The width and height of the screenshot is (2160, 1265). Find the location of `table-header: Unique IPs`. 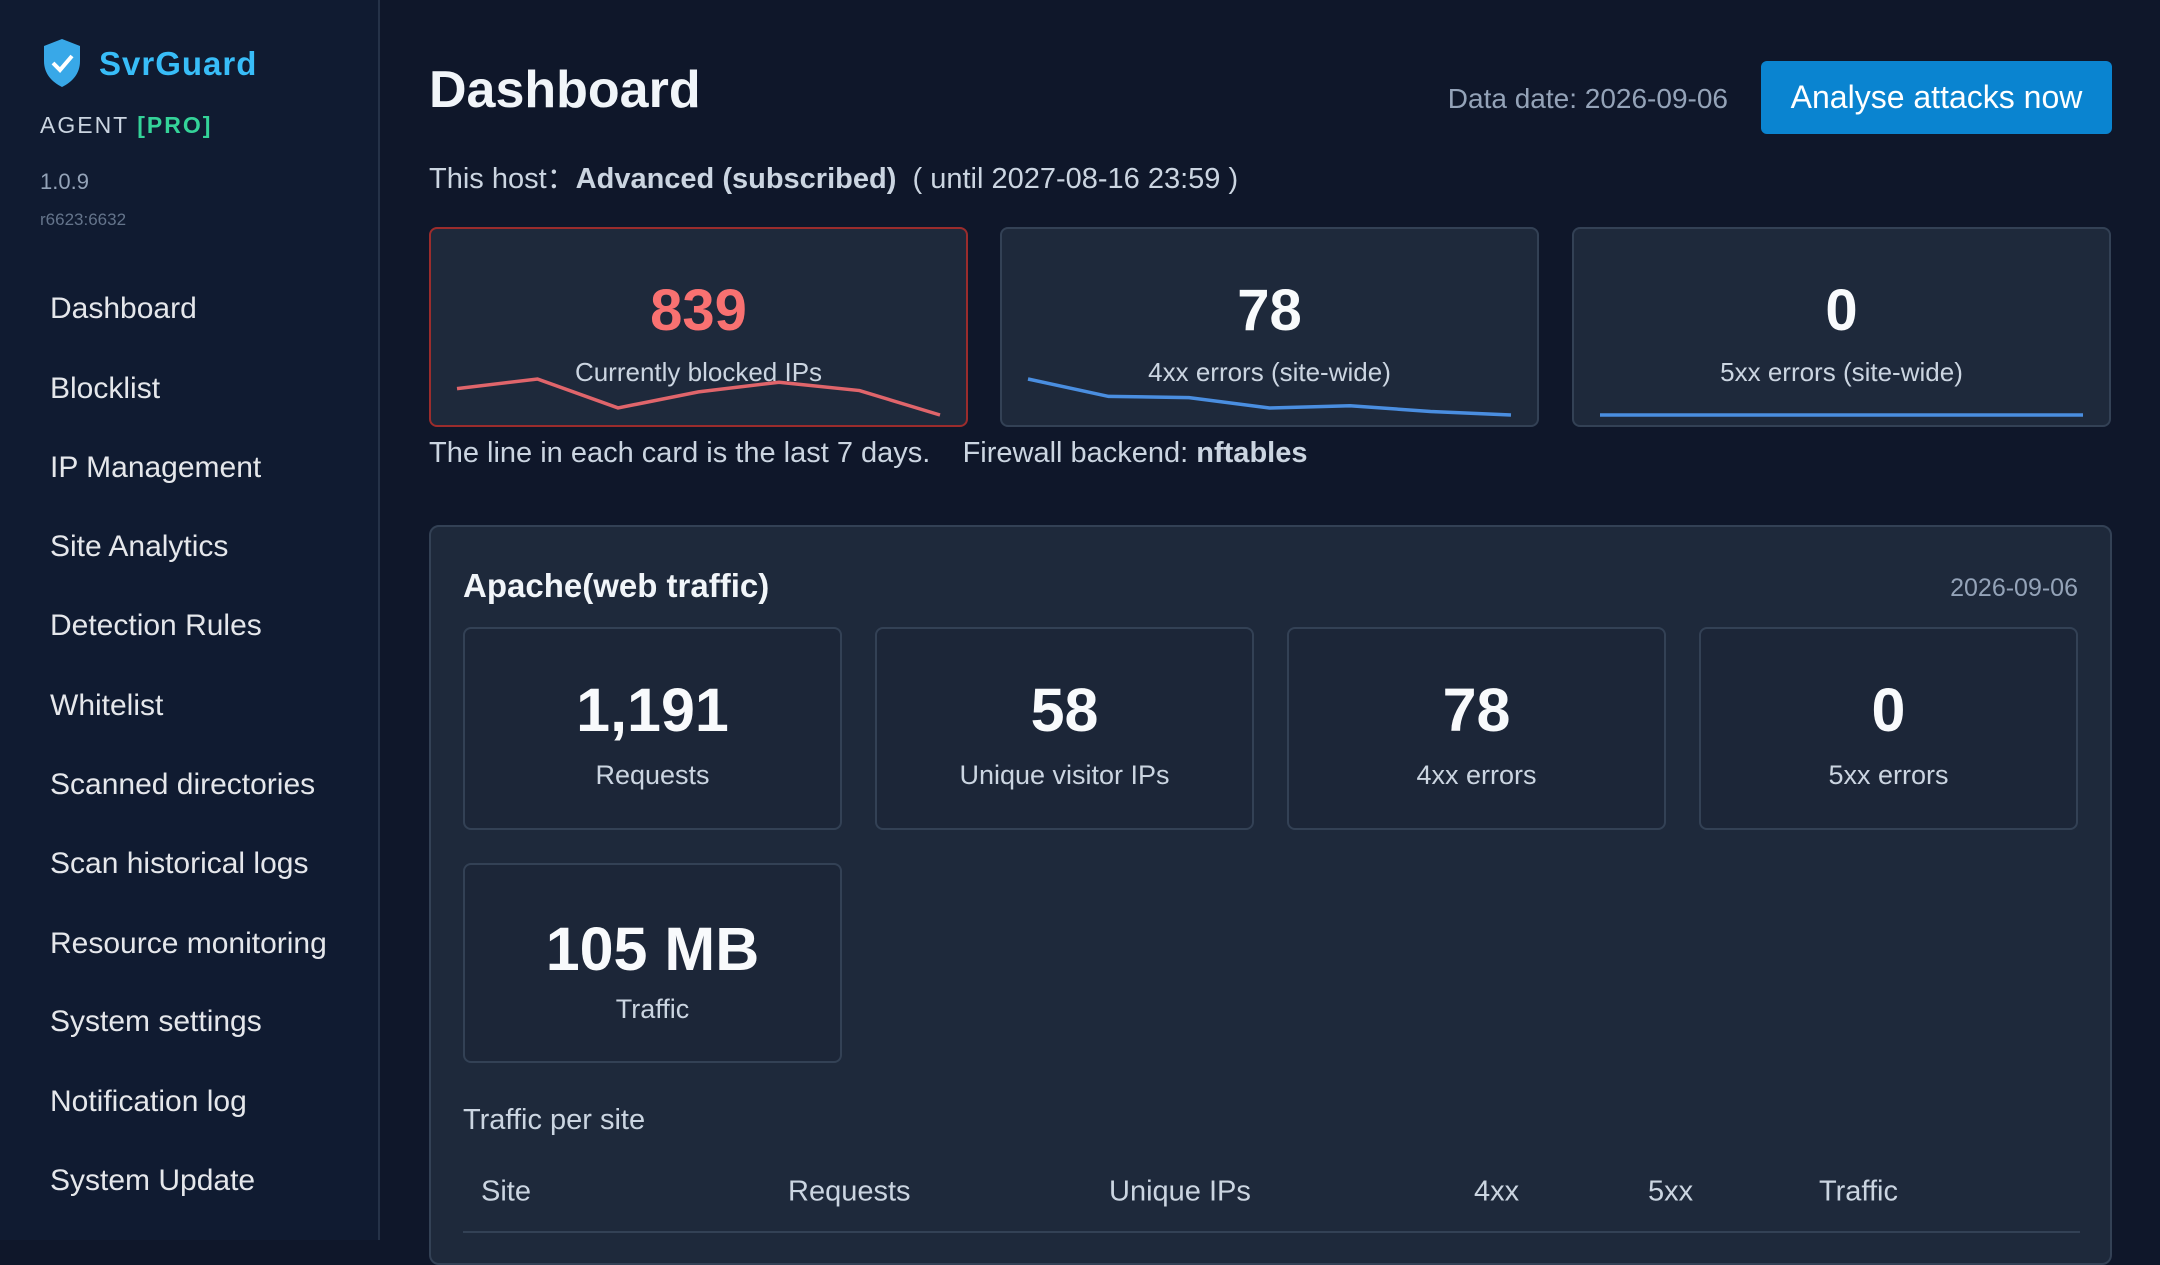

table-header: Unique IPs is located at coordinates (1180, 1191).